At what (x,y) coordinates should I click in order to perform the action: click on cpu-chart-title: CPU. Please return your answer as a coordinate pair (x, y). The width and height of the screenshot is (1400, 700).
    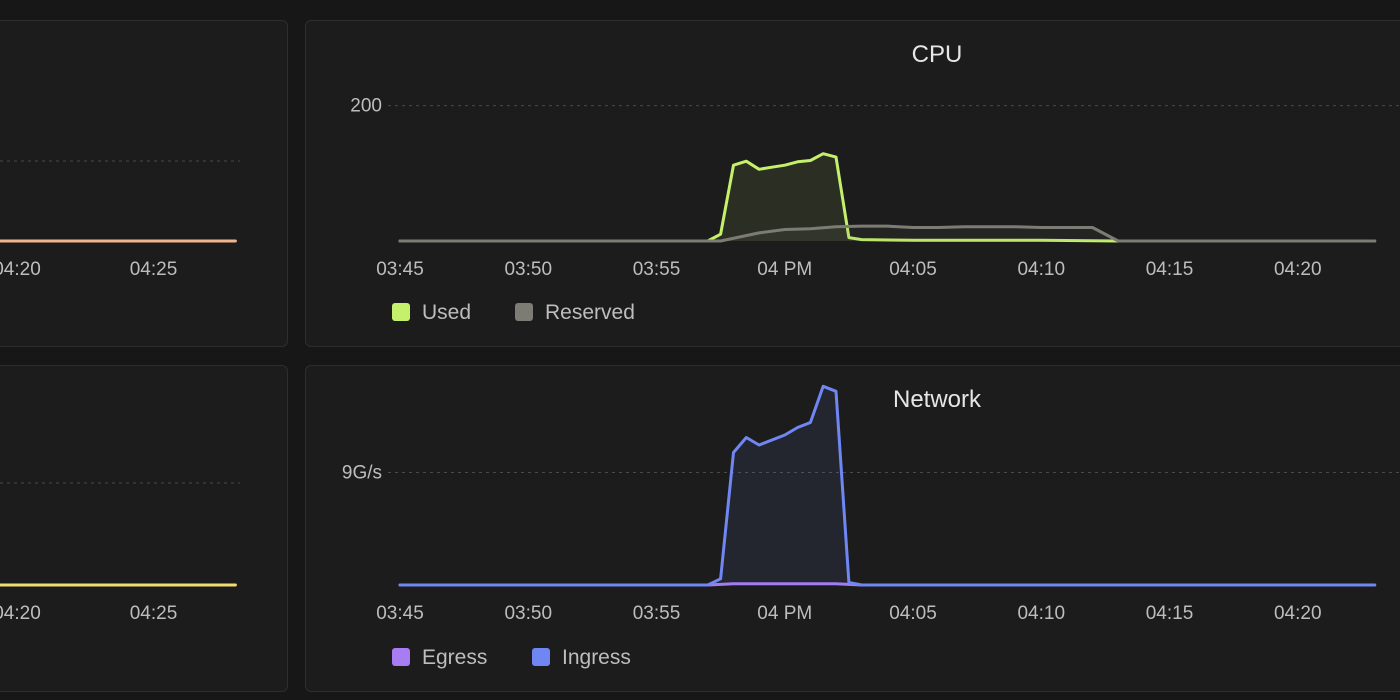
    Looking at the image, I should click on (937, 54).